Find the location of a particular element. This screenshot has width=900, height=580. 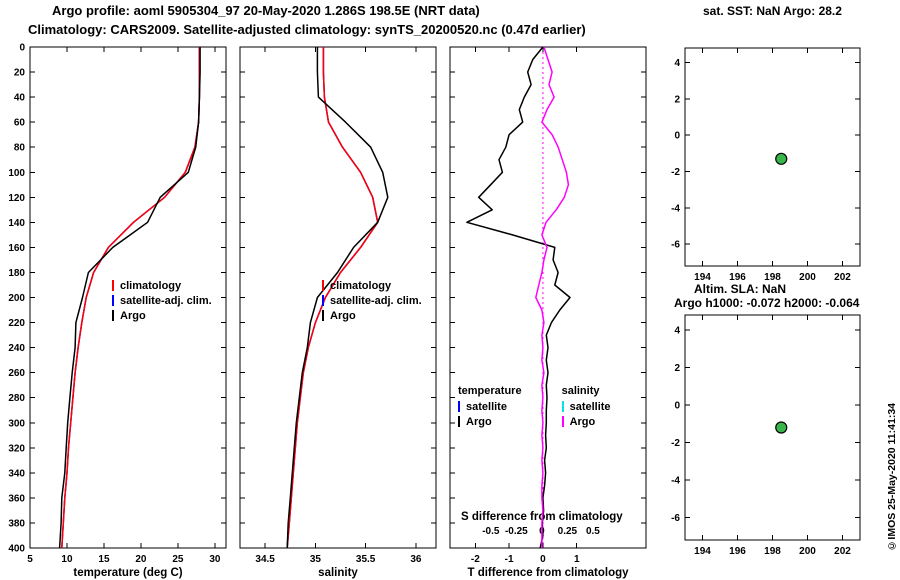

y-tick-label: 320 is located at coordinates (16, 448).